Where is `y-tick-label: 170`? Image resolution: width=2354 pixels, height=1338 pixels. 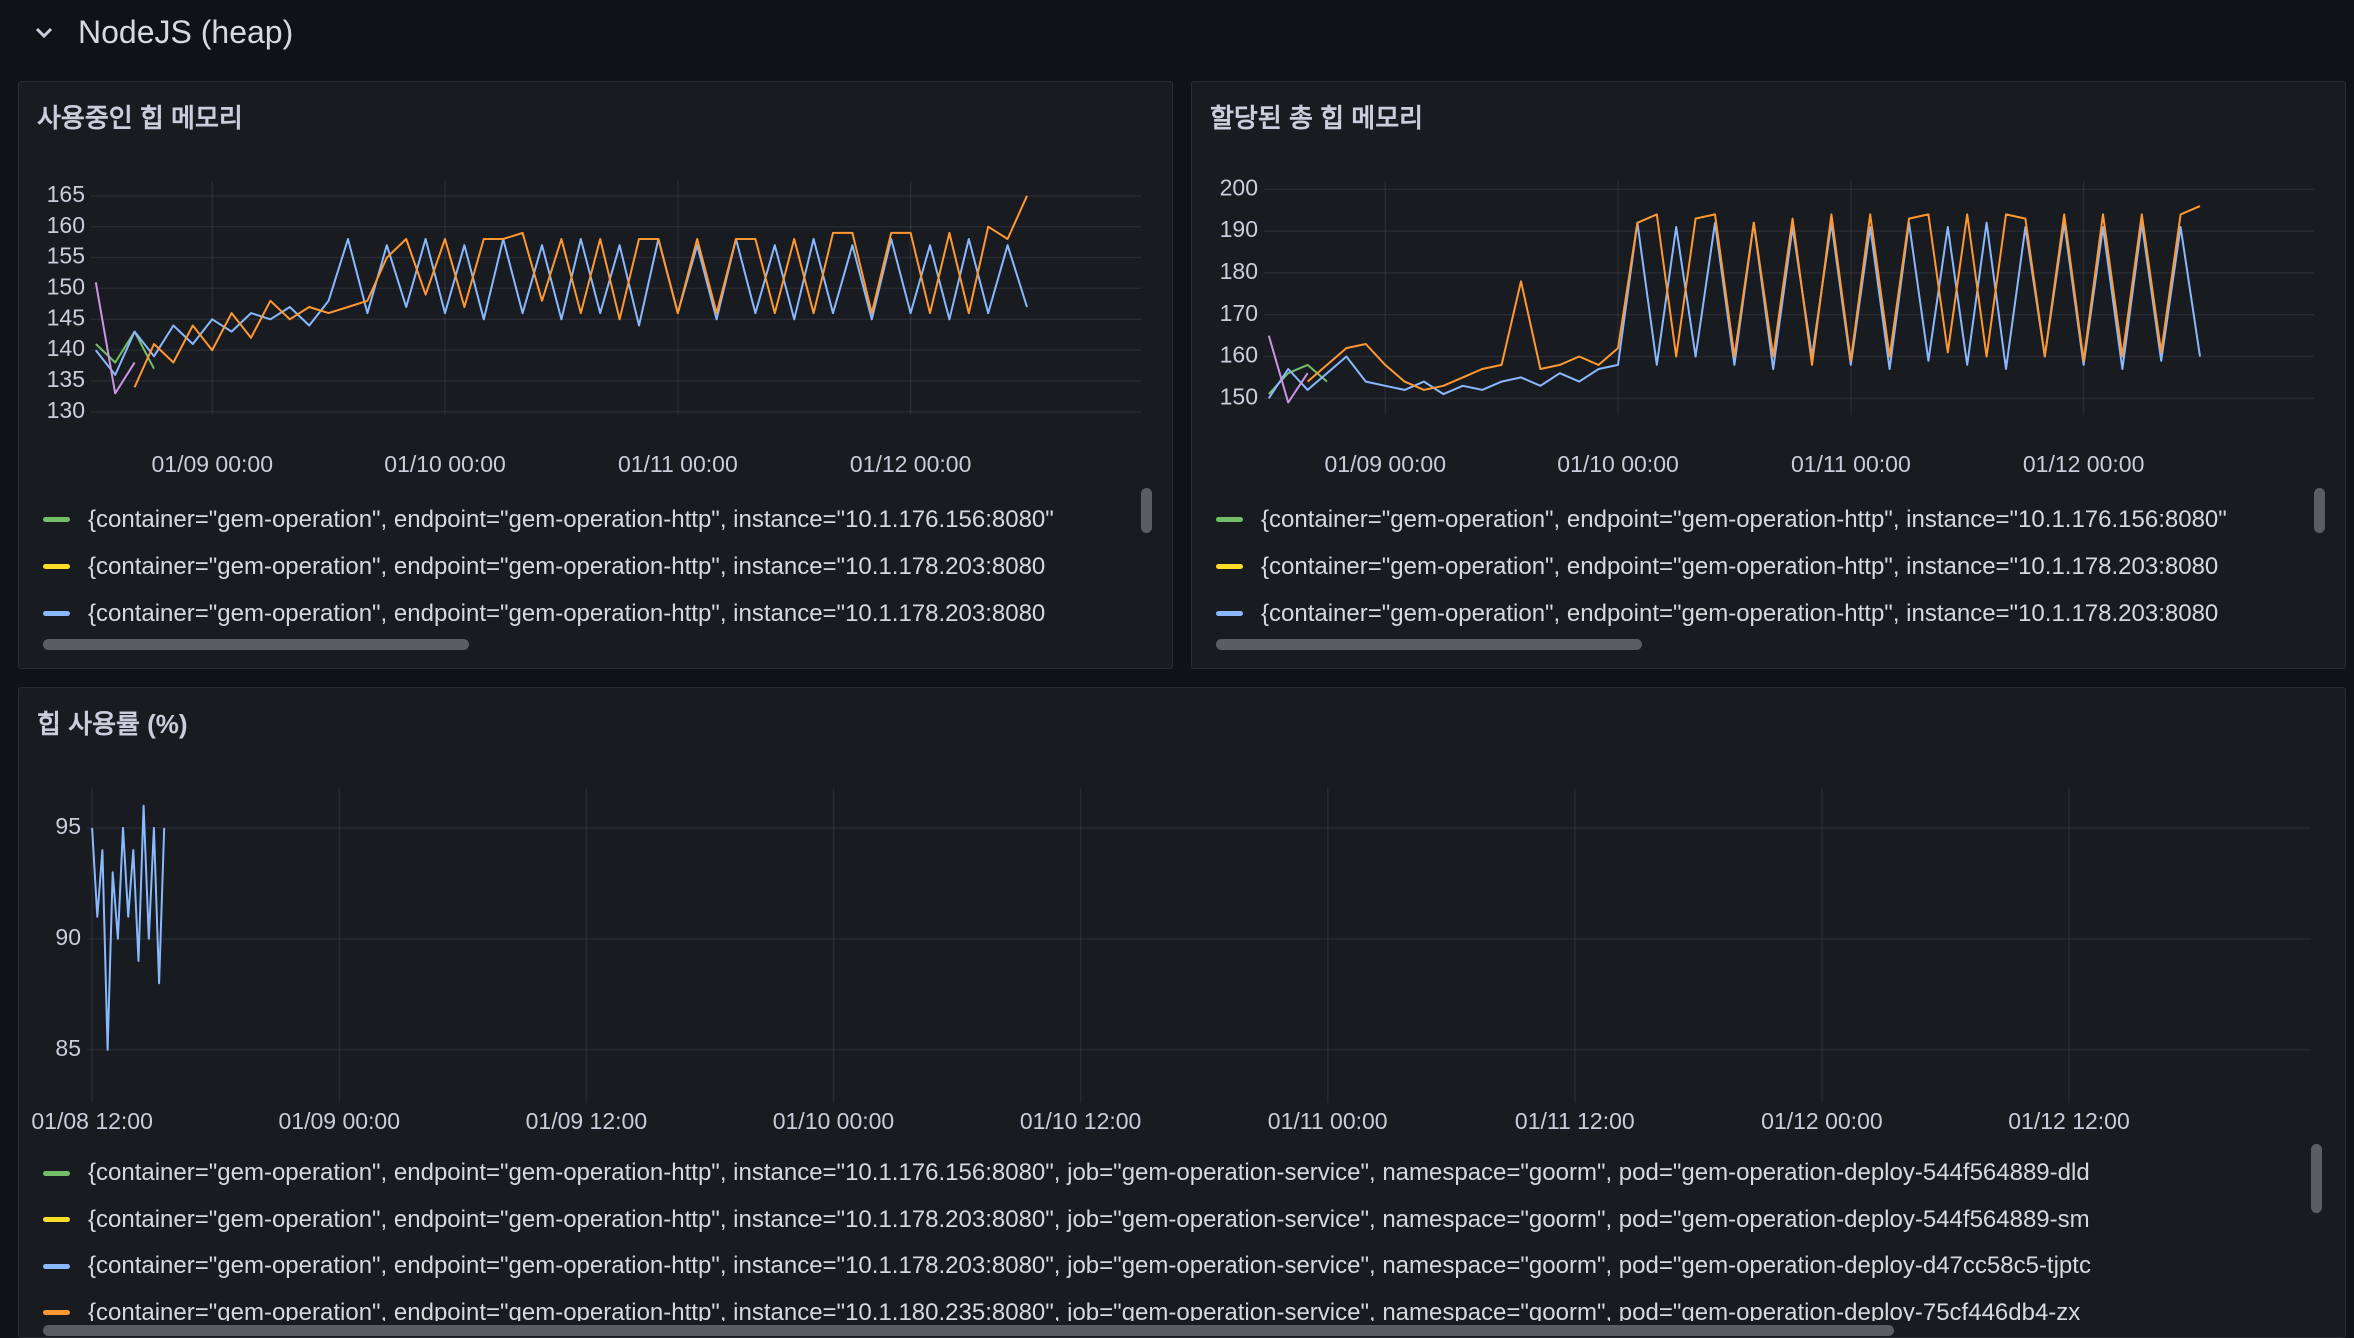
y-tick-label: 170 is located at coordinates (1239, 313).